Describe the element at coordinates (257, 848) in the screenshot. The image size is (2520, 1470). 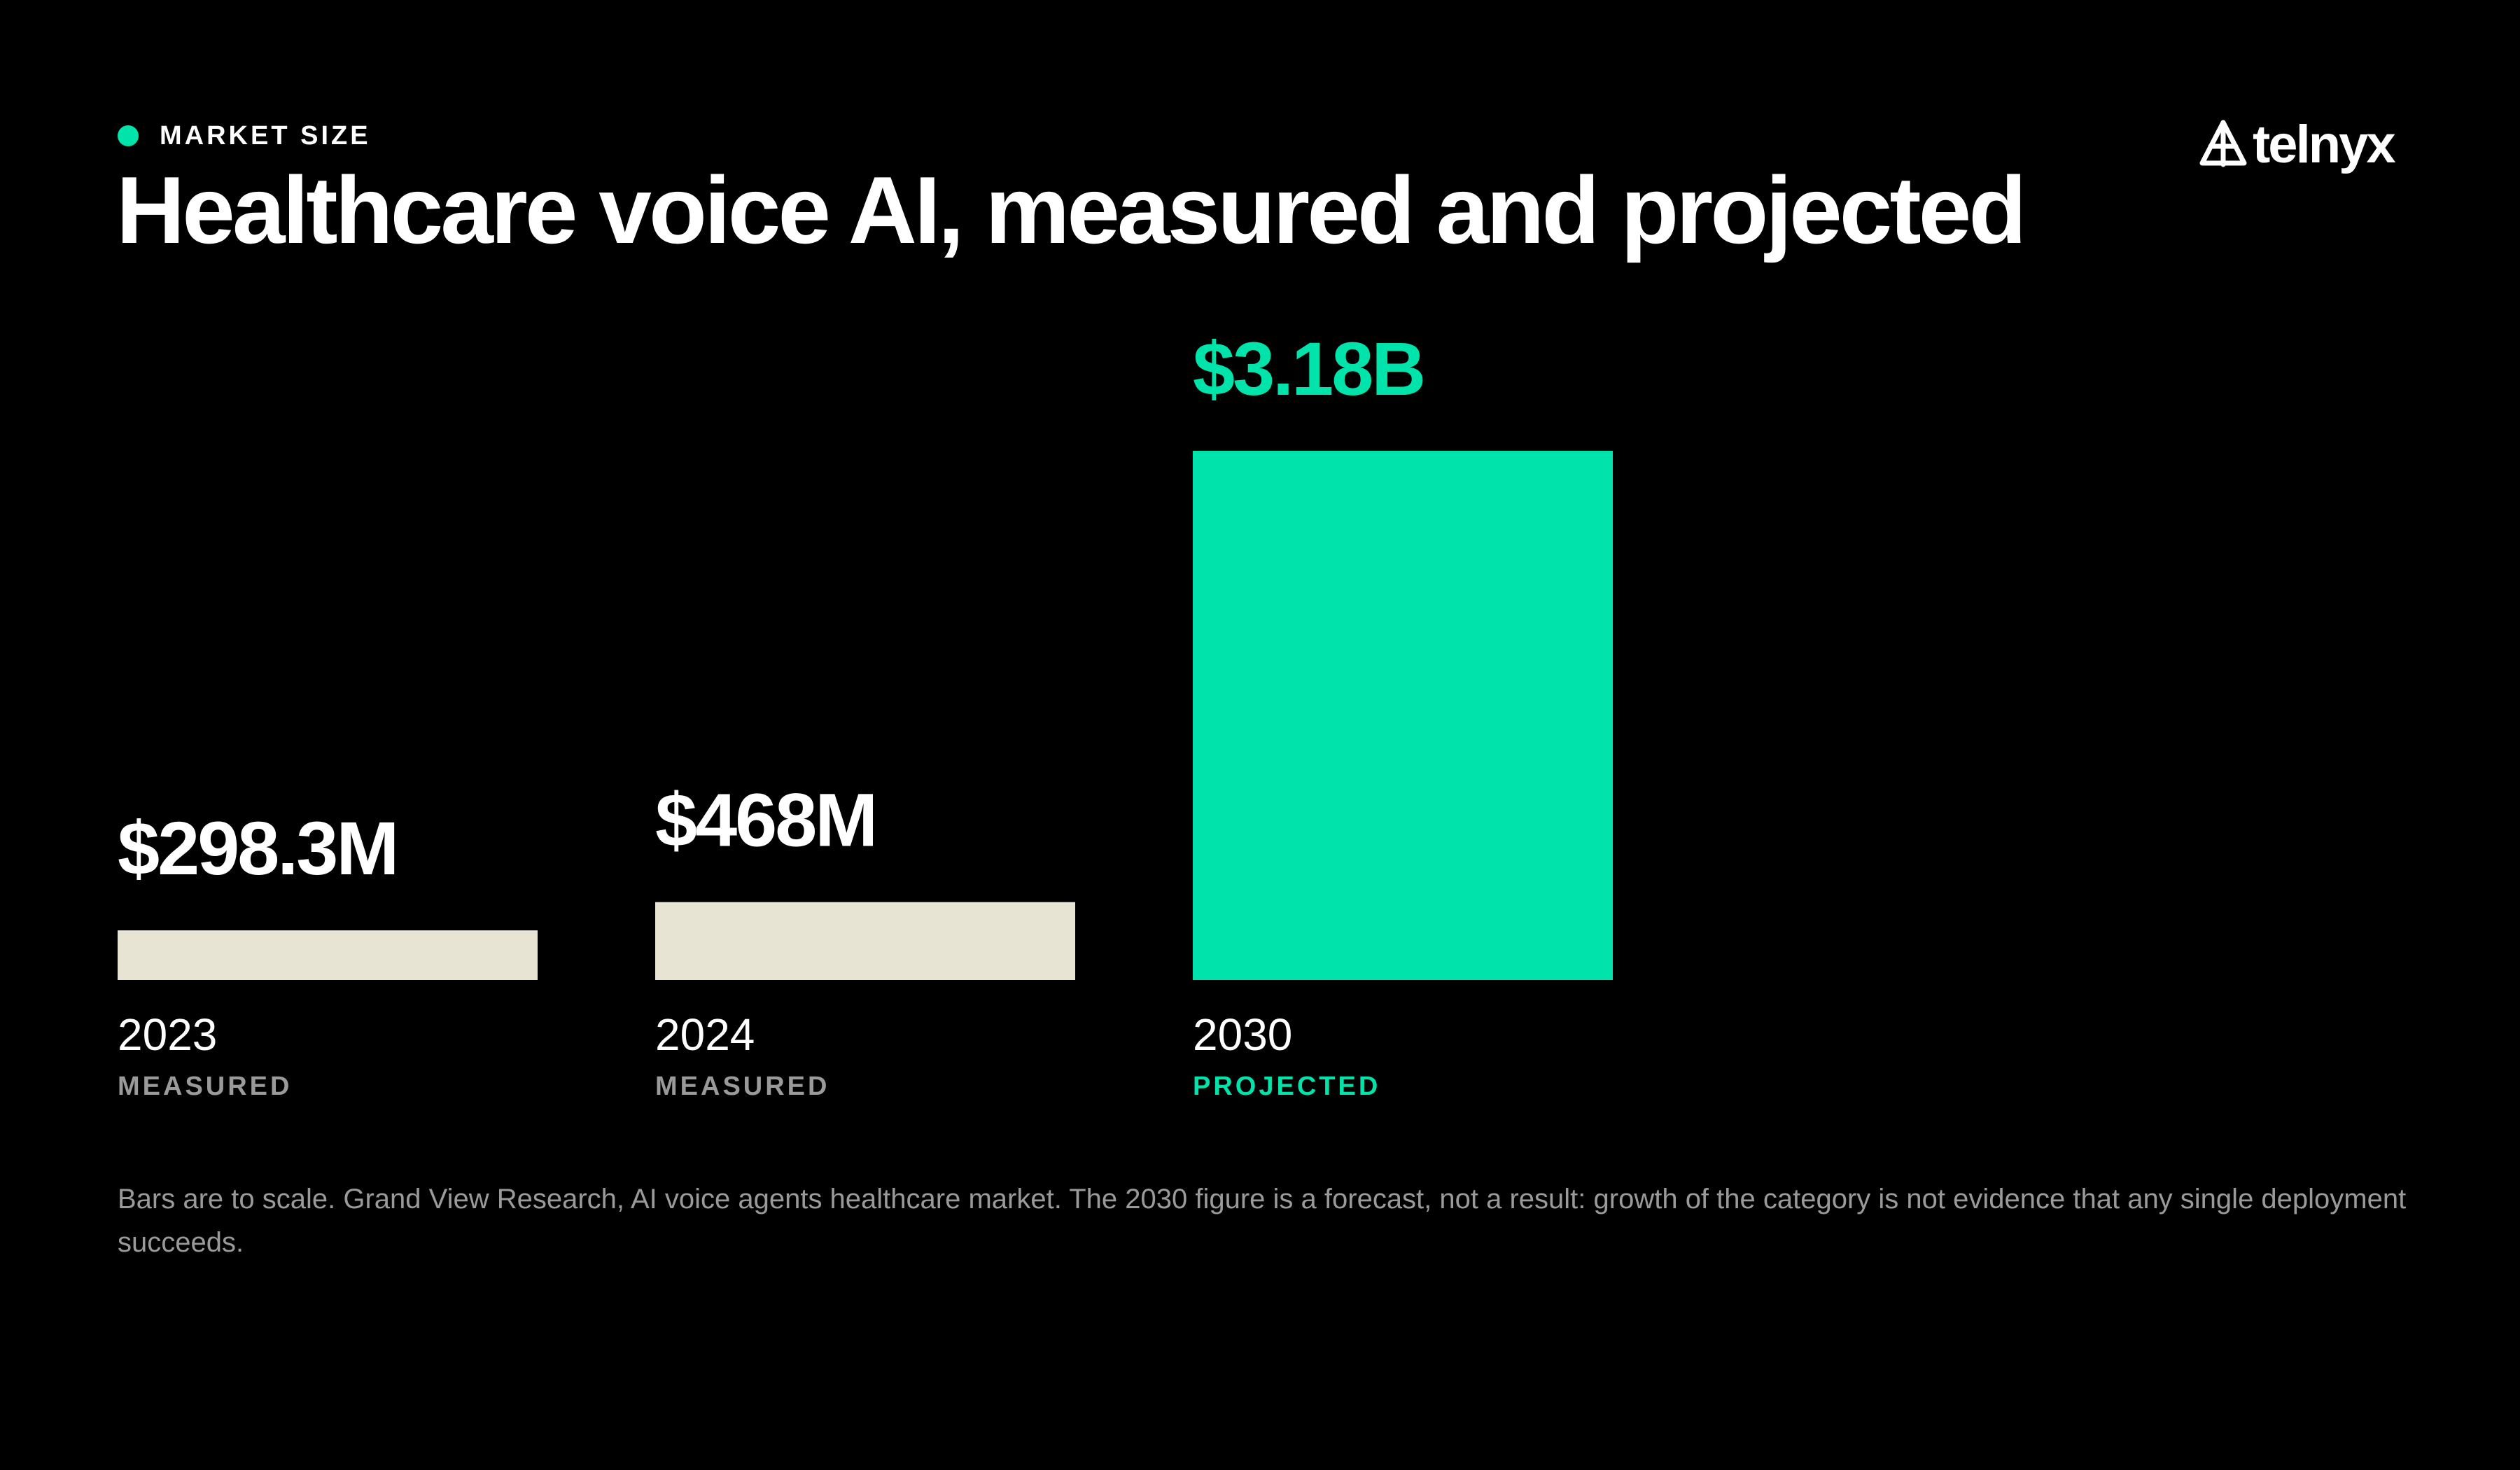
I see `data-label-2023: $298.3M` at that location.